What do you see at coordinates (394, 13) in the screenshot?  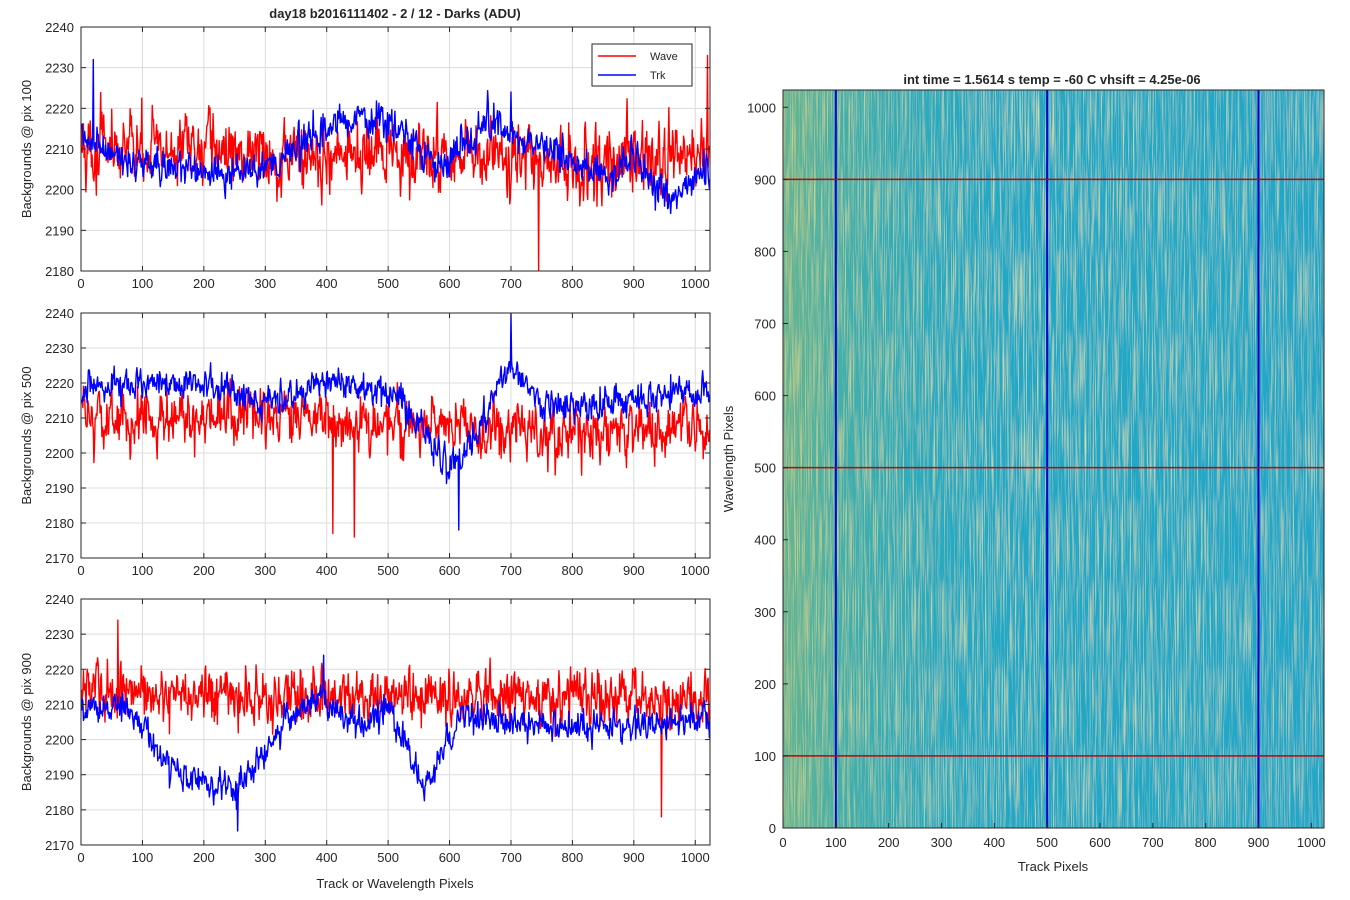 I see `figure-title: day18 b2016111402 - 2 / 12 - Darks (ADU)` at bounding box center [394, 13].